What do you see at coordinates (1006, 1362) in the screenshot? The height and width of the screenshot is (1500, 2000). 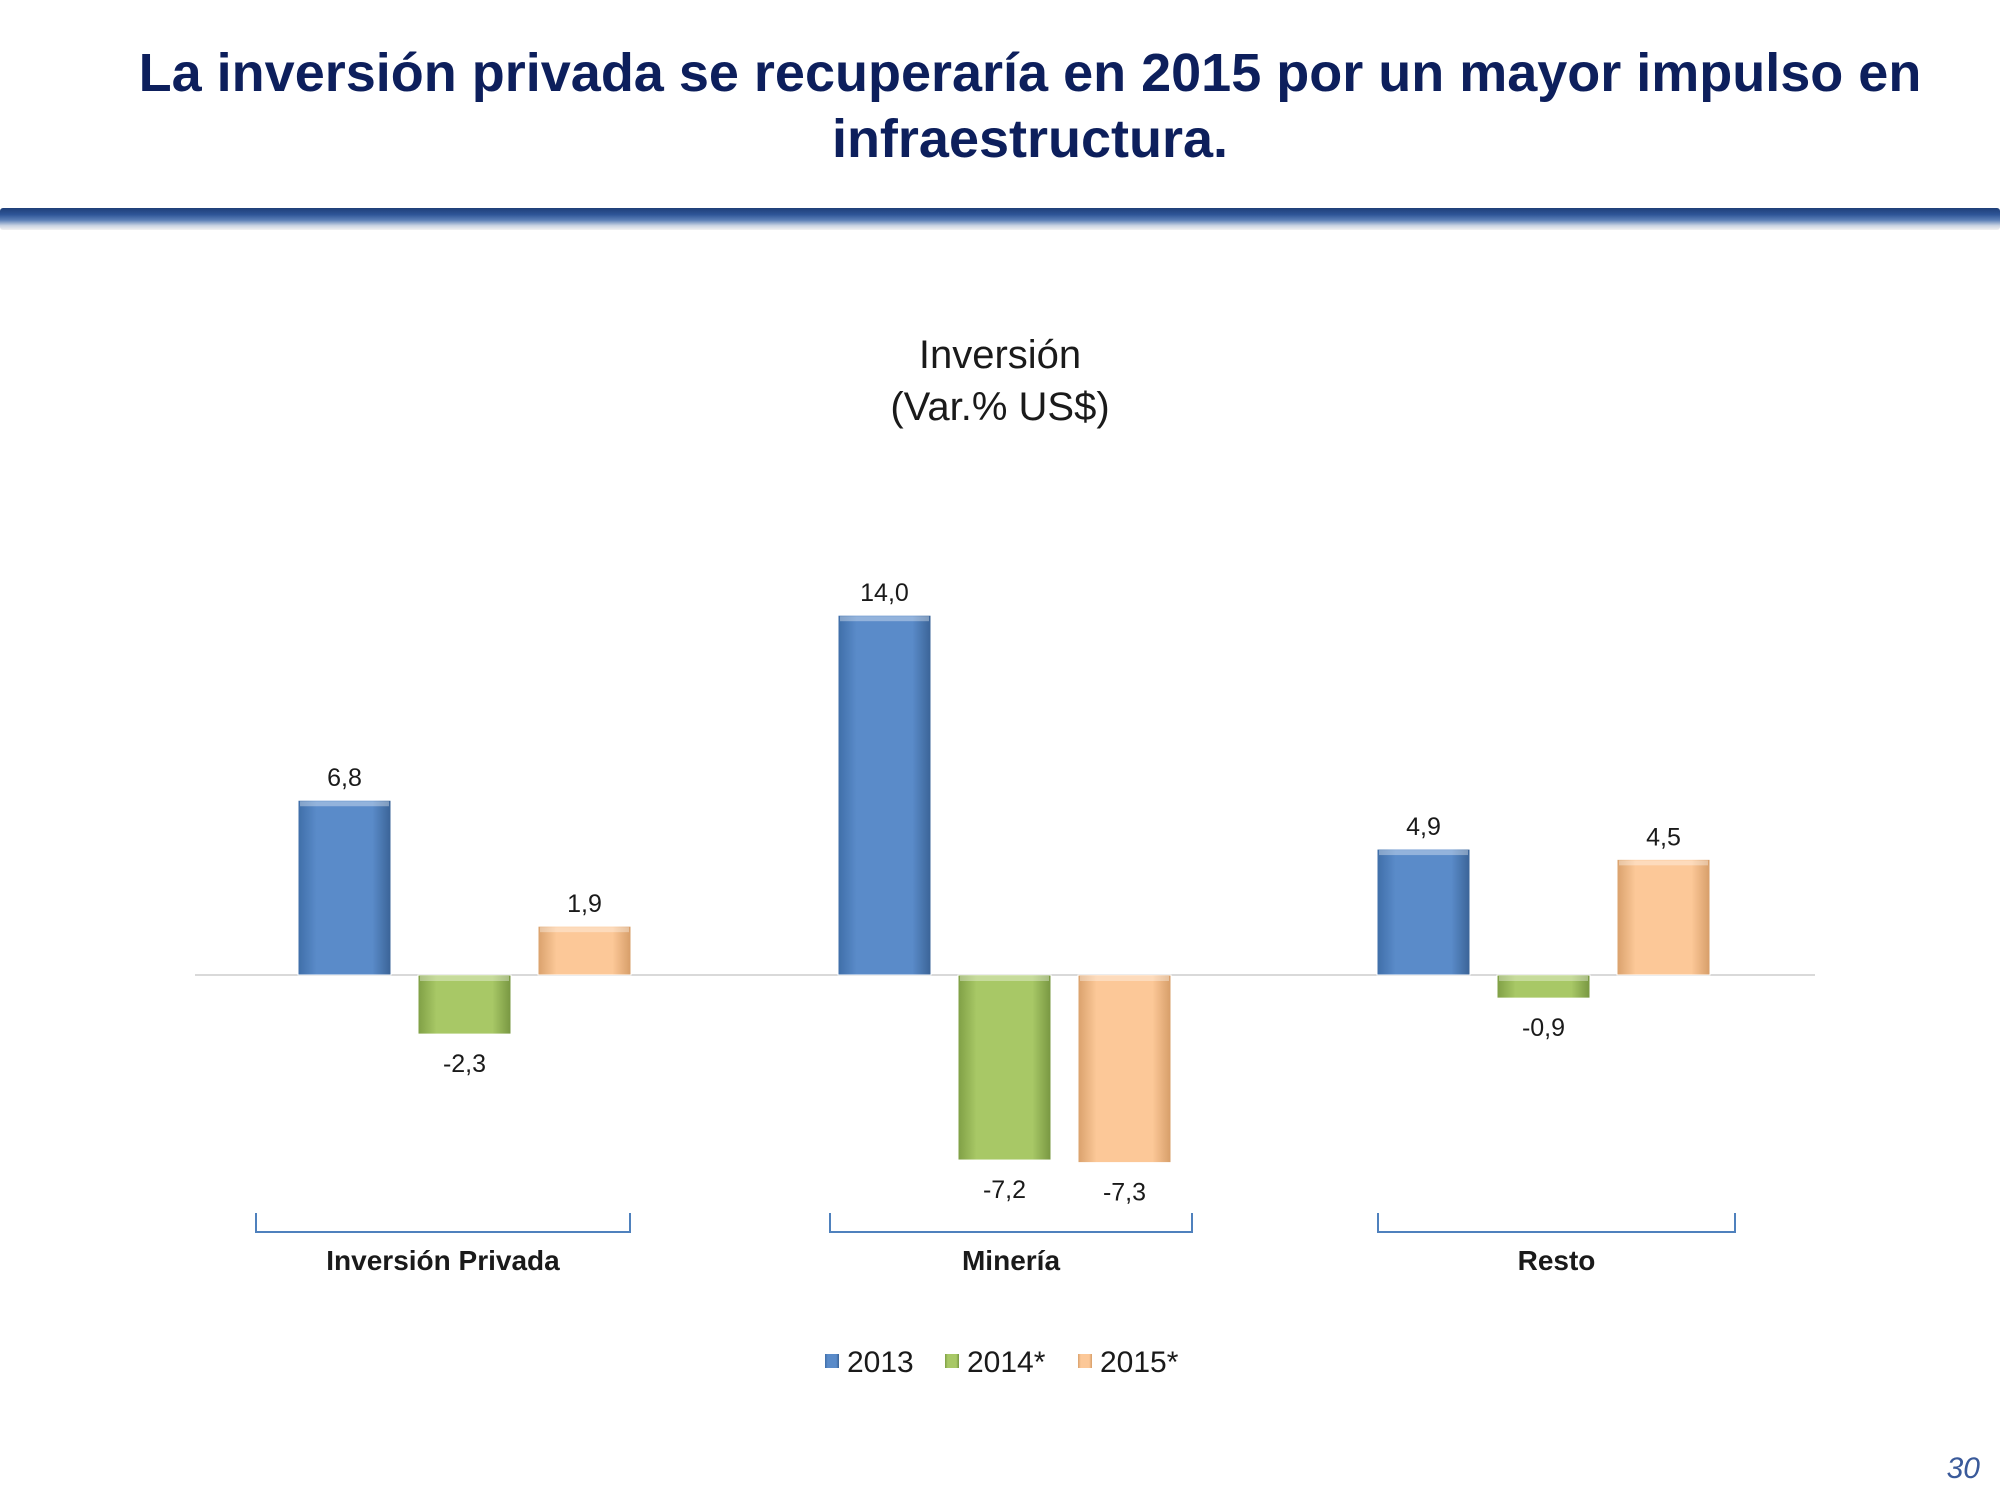 I see `legend-label: 2014*` at bounding box center [1006, 1362].